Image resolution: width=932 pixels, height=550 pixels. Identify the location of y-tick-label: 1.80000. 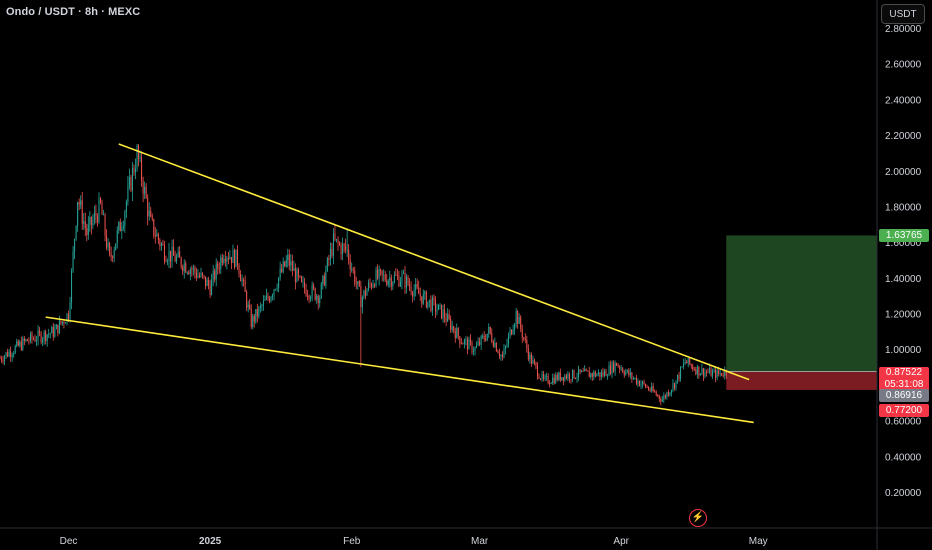
(903, 207).